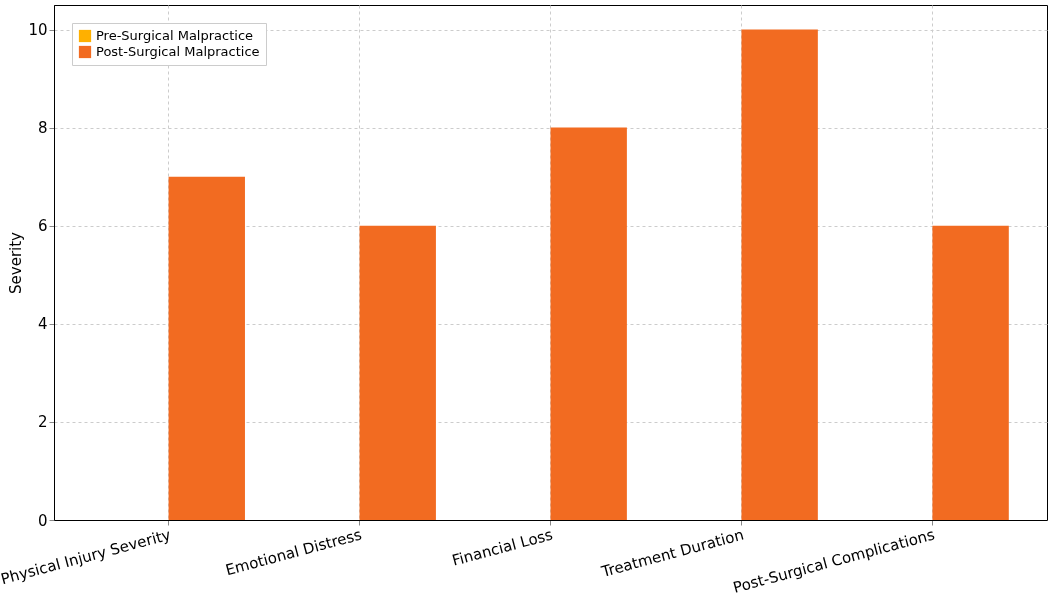 Image resolution: width=1052 pixels, height=601 pixels. Describe the element at coordinates (42, 520) in the screenshot. I see `y-tick-label: 0` at that location.